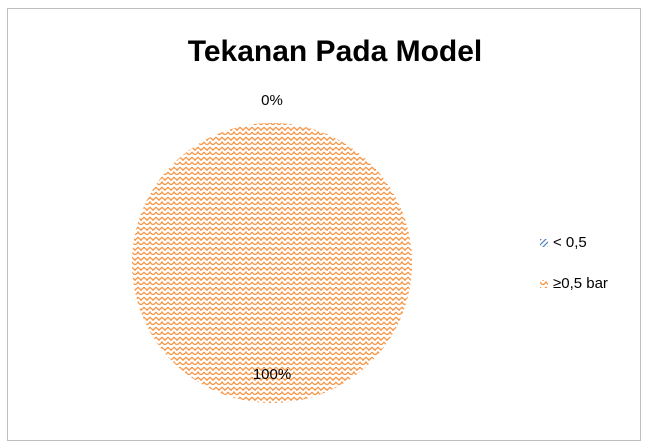 Image resolution: width=649 pixels, height=445 pixels. Describe the element at coordinates (580, 283) in the screenshot. I see `legend-label: ≥0,5 bar` at that location.